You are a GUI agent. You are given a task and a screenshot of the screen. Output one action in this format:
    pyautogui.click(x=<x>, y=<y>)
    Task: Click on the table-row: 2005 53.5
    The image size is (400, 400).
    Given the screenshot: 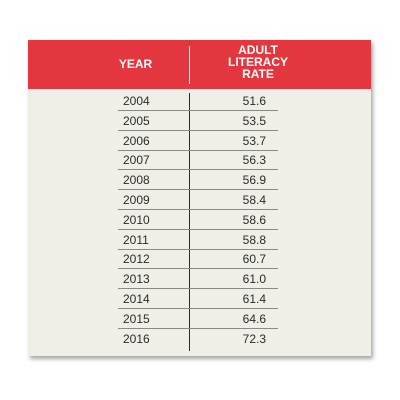 What is the action you would take?
    pyautogui.click(x=199, y=121)
    